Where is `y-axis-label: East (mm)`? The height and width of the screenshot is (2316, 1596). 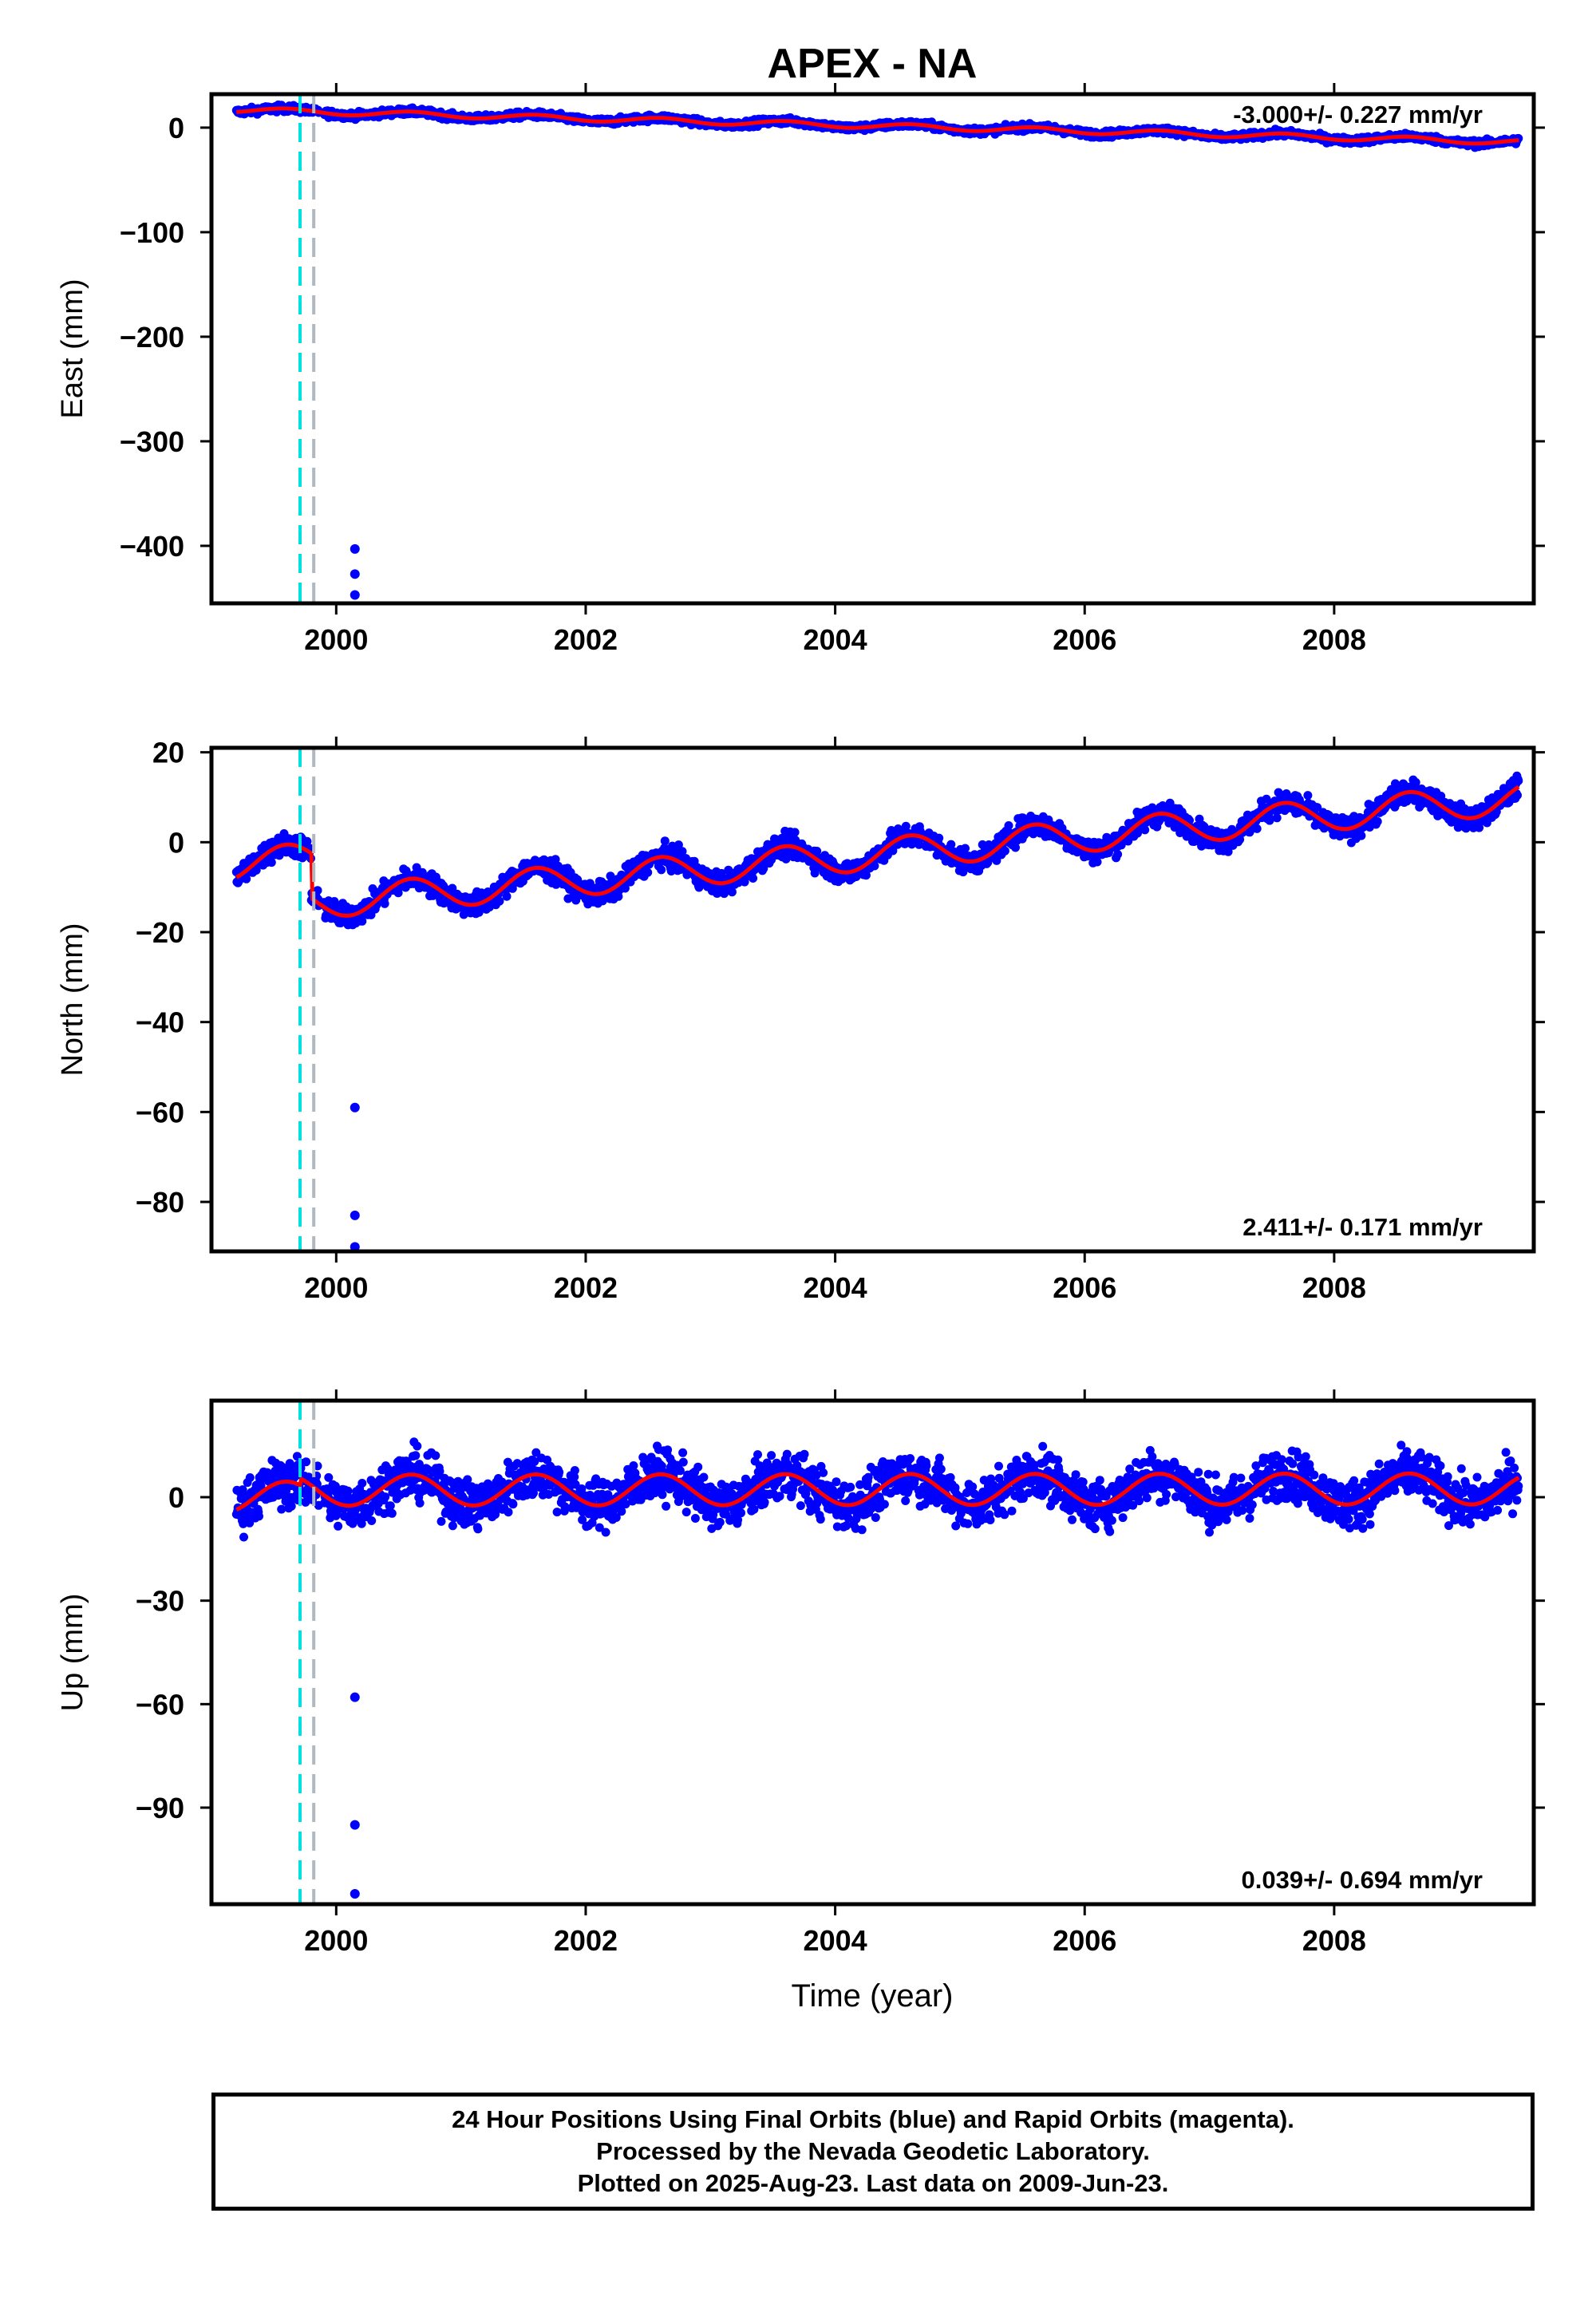
y-axis-label: East (mm) is located at coordinates (72, 348).